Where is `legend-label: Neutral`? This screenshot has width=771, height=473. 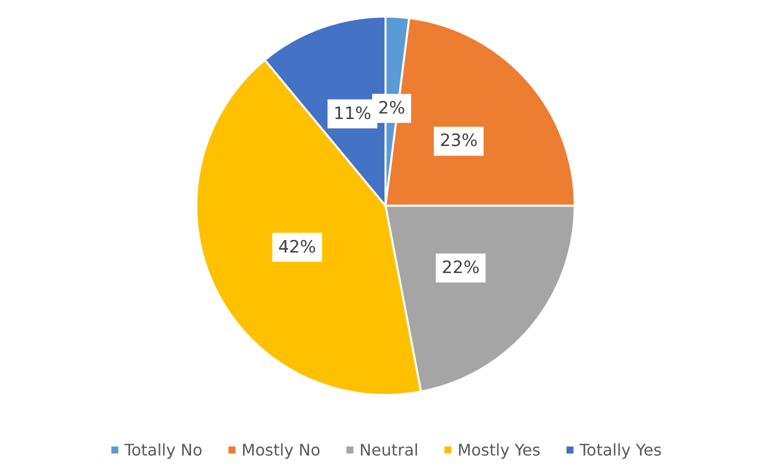 legend-label: Neutral is located at coordinates (388, 450).